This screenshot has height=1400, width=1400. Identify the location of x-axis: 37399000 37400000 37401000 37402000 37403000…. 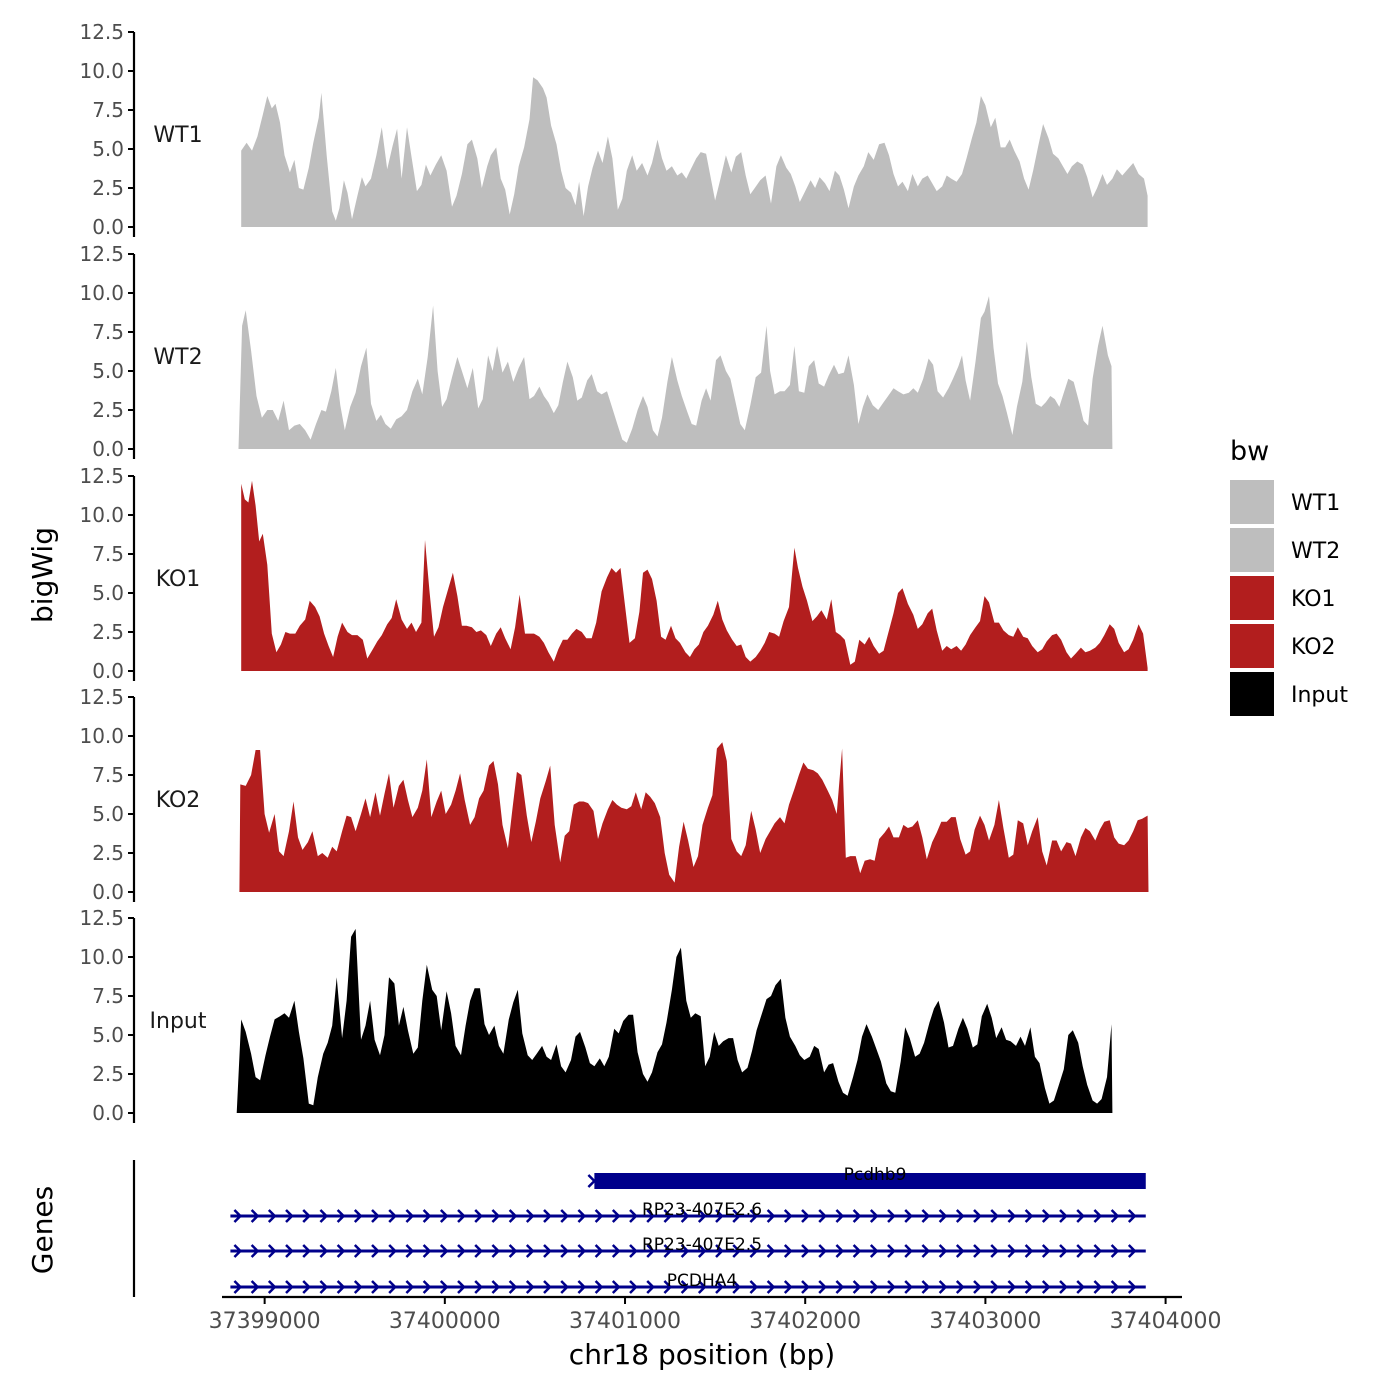
(715, 1314).